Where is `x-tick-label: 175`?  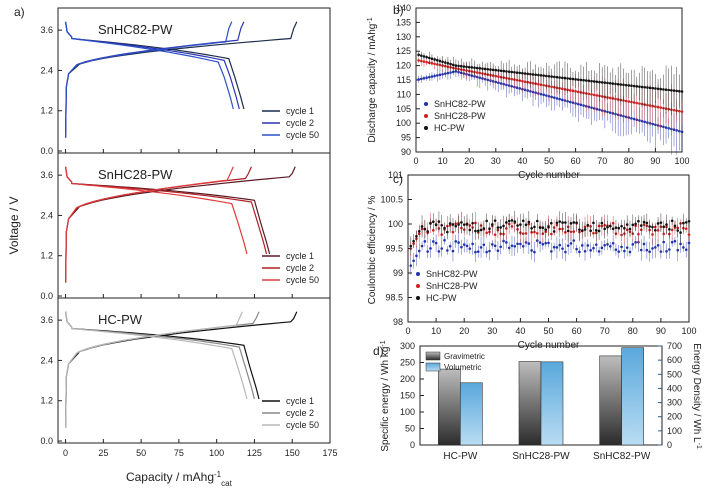
x-tick-label: 175 is located at coordinates (329, 453).